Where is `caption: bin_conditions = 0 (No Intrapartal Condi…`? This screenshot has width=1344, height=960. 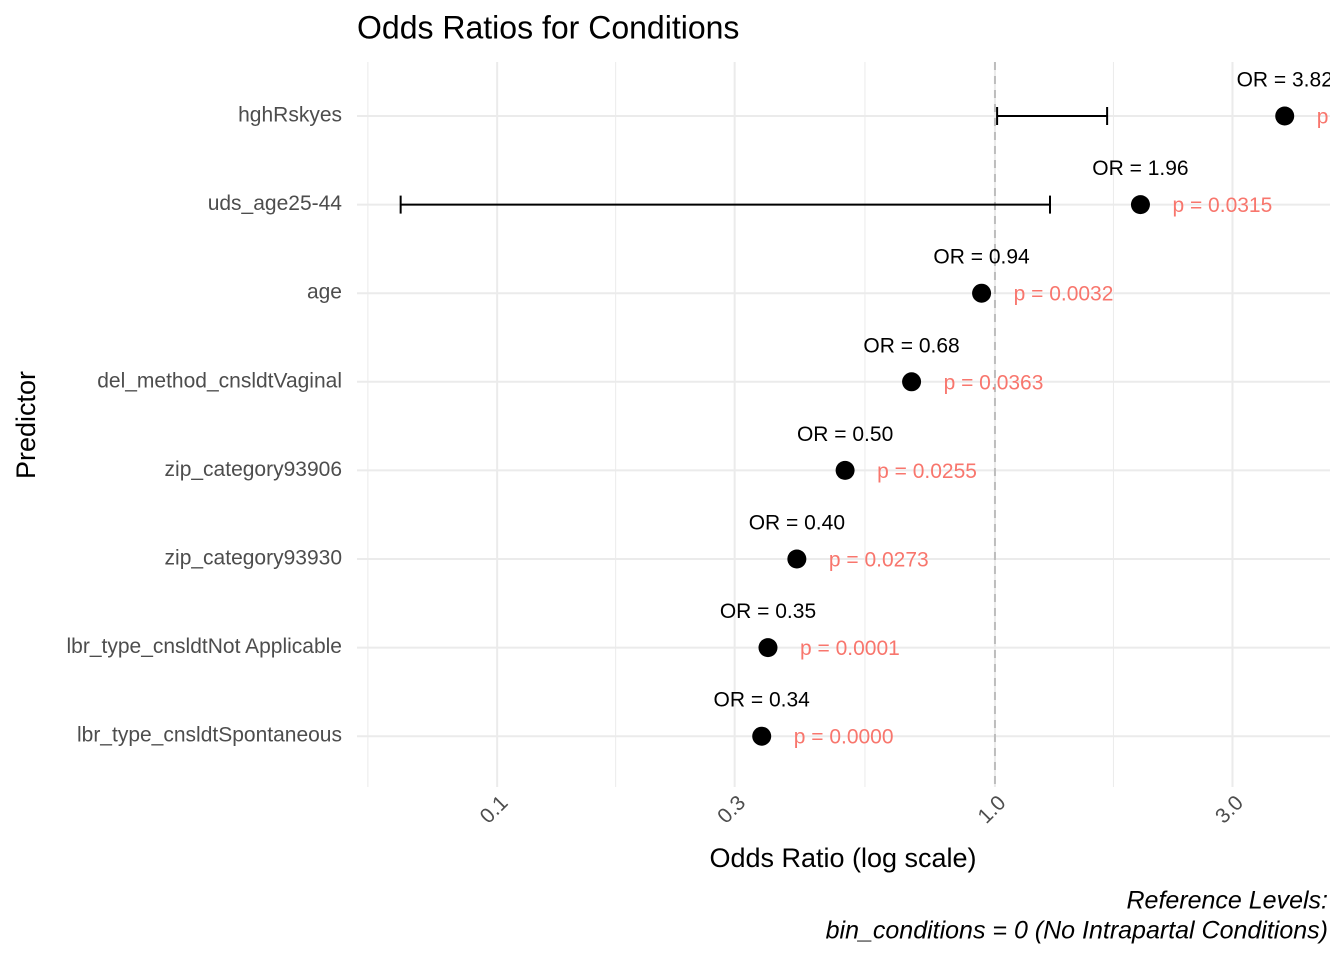 caption: bin_conditions = 0 (No Intrapartal Condi… is located at coordinates (1077, 931).